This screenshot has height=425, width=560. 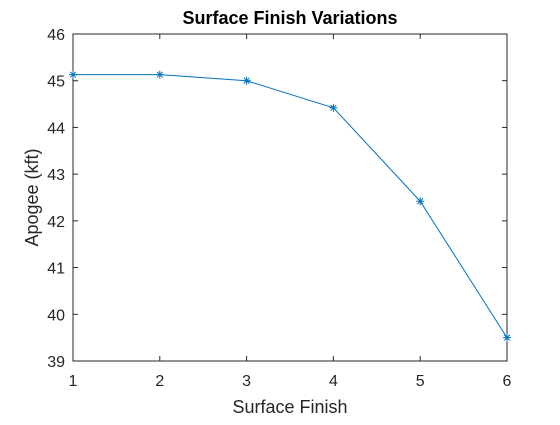 What do you see at coordinates (73, 381) in the screenshot?
I see `x-tick-label: 1` at bounding box center [73, 381].